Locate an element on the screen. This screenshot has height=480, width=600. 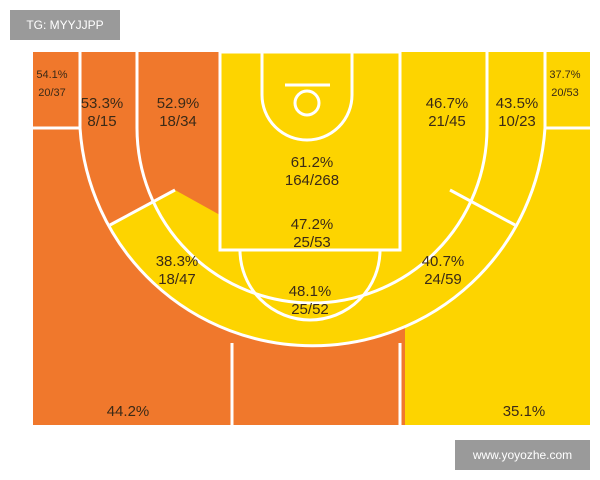
zone-percentage: 43.5% is located at coordinates (517, 103).